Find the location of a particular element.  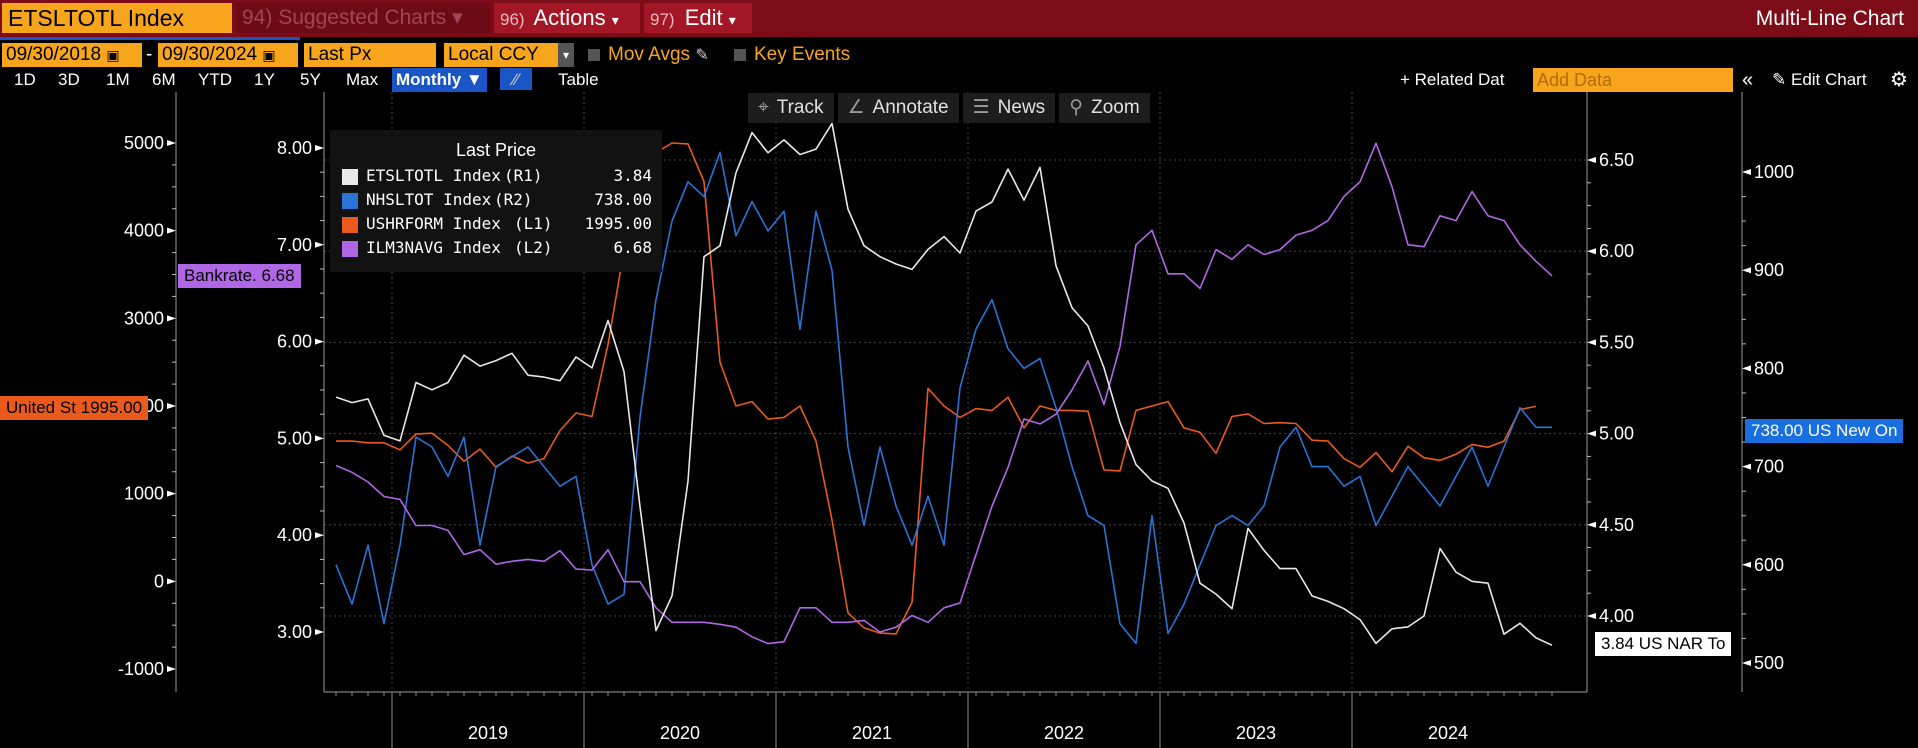

collapse-left-icon: « is located at coordinates (1748, 80).